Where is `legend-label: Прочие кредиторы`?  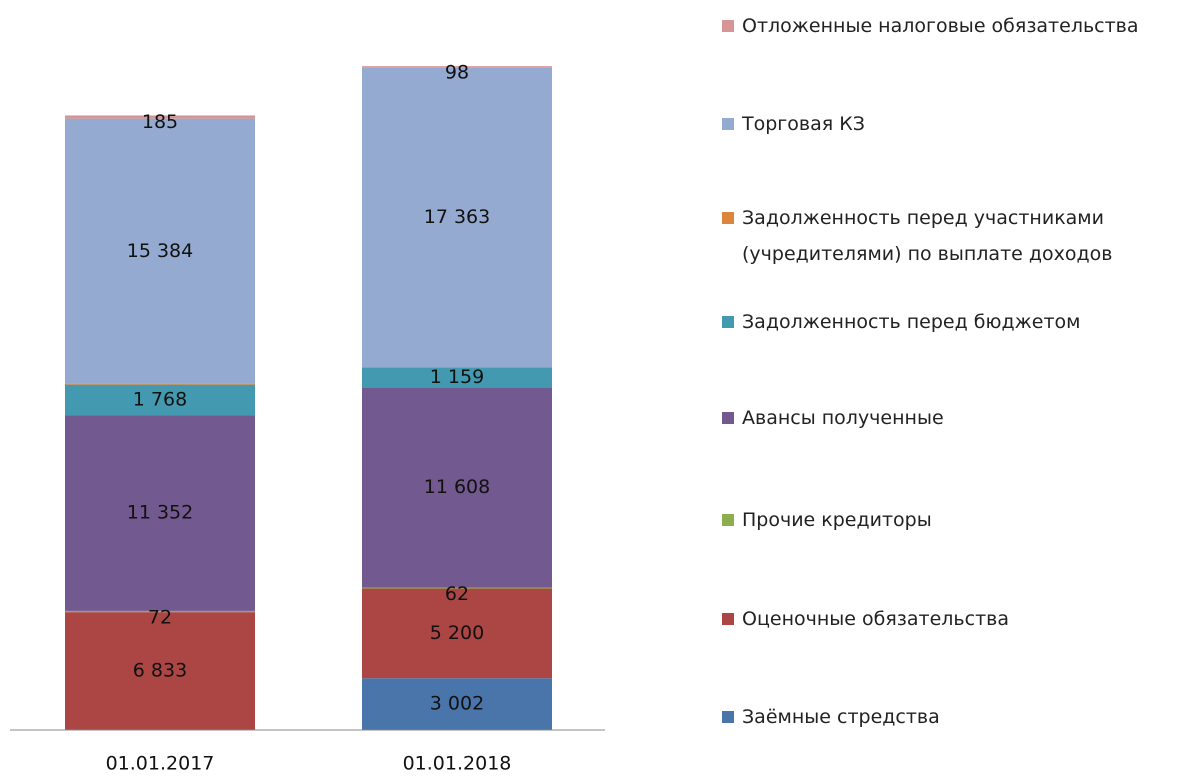
legend-label: Прочие кредиторы is located at coordinates (837, 520).